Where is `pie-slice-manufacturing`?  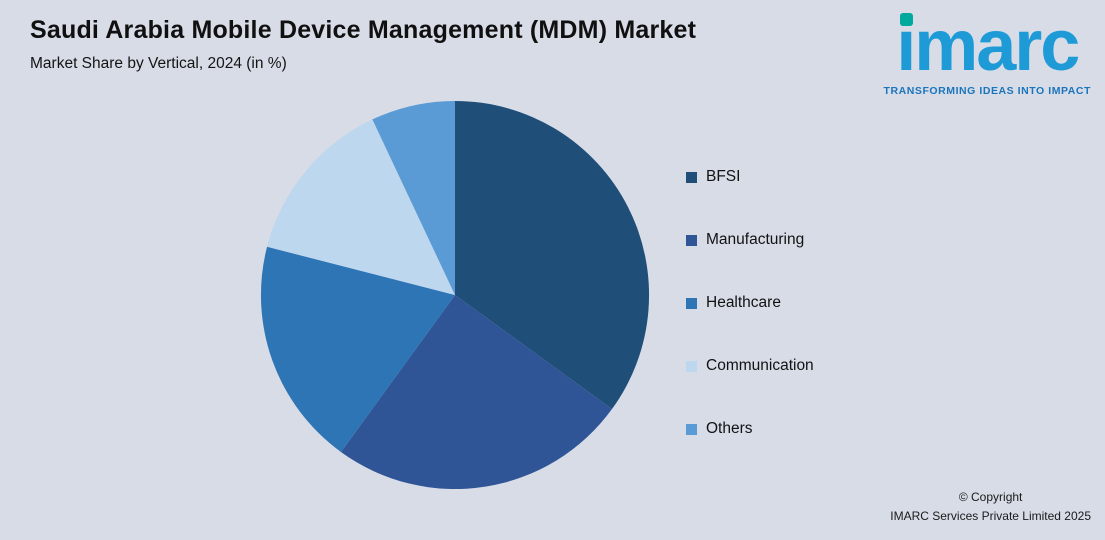
pie-slice-manufacturing is located at coordinates (476, 392).